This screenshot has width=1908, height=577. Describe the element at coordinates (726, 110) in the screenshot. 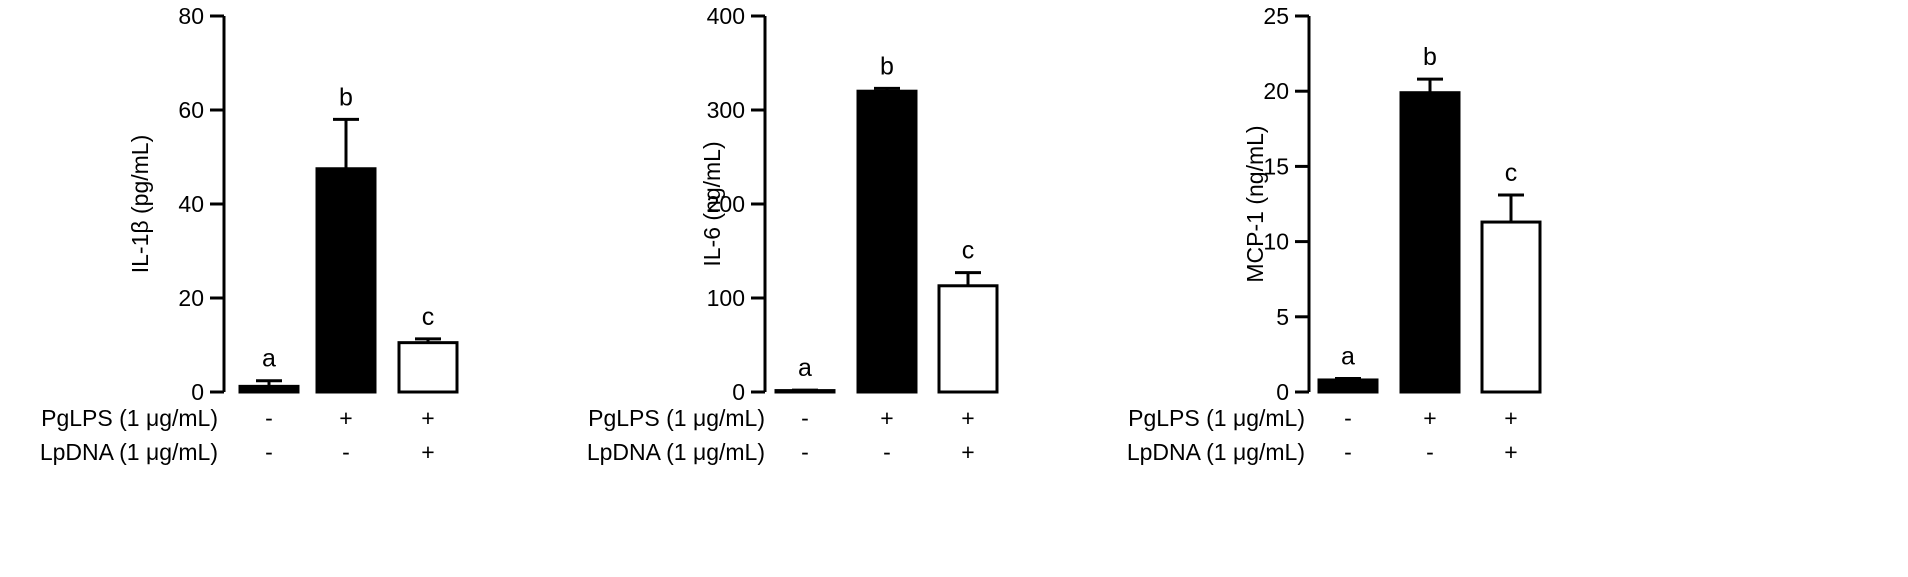

I see `y-tick-label: 300` at that location.